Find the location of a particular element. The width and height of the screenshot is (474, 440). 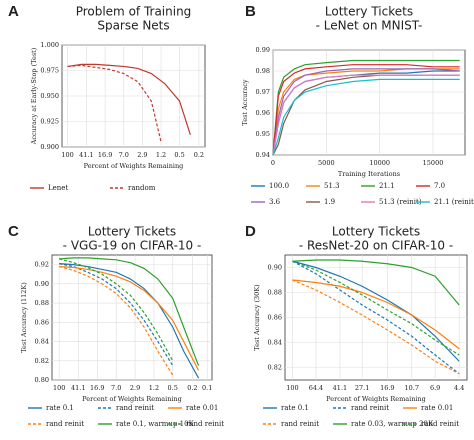

x-tick-label: 10000 is located at coordinates (379, 163).